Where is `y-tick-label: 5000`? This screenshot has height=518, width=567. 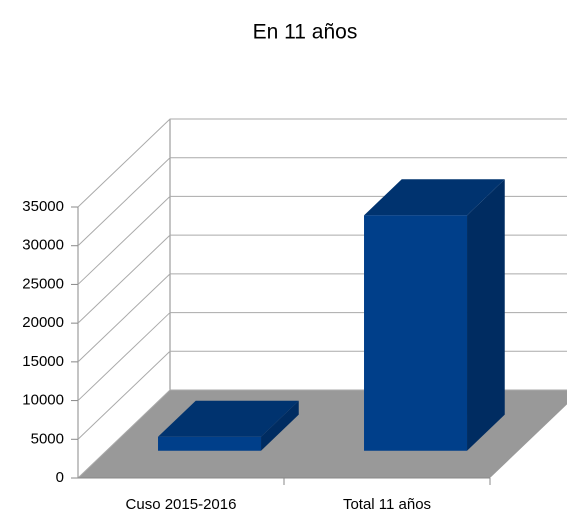
y-tick-label: 5000 is located at coordinates (47, 438).